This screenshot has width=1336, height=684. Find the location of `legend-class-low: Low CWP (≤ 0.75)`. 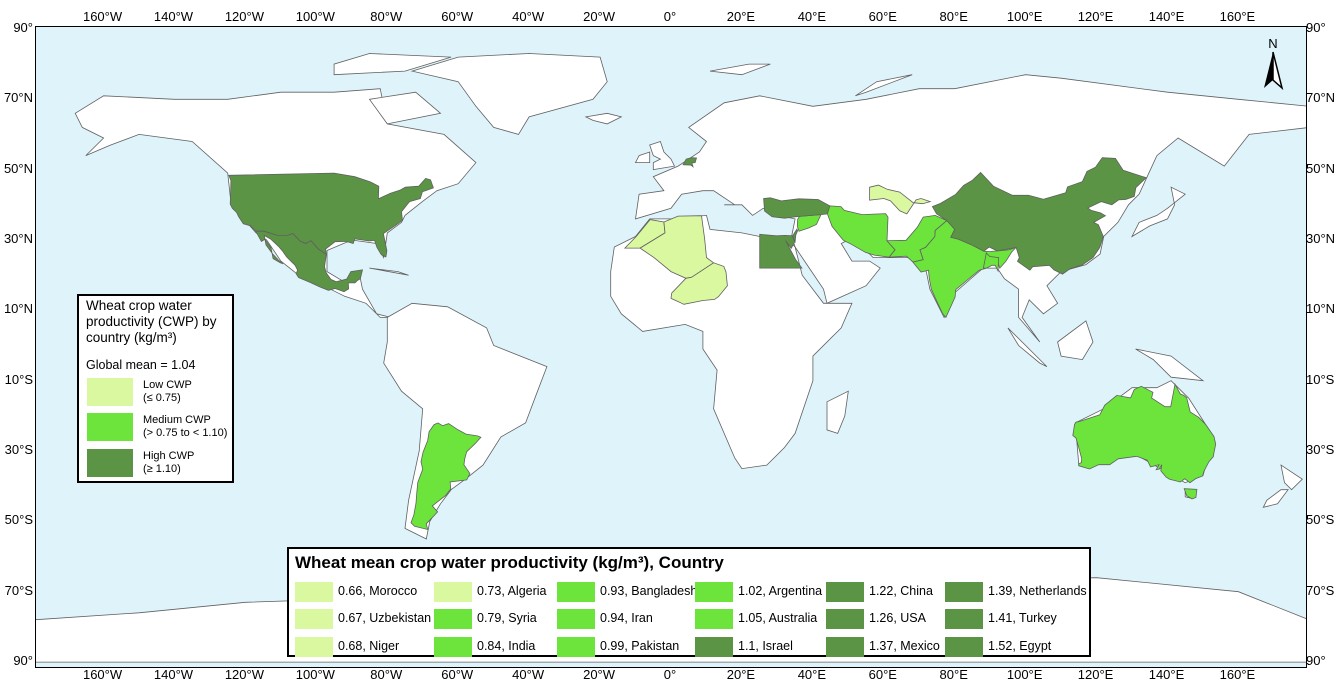

legend-class-low: Low CWP (≤ 0.75) is located at coordinates (159, 392).